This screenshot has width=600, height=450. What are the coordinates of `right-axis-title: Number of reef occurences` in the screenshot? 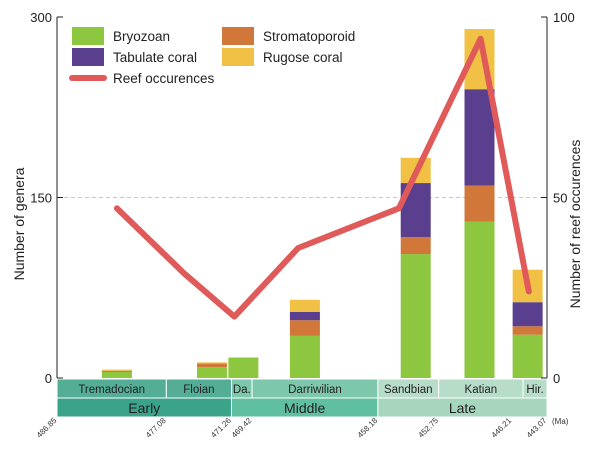 It's located at (575, 224).